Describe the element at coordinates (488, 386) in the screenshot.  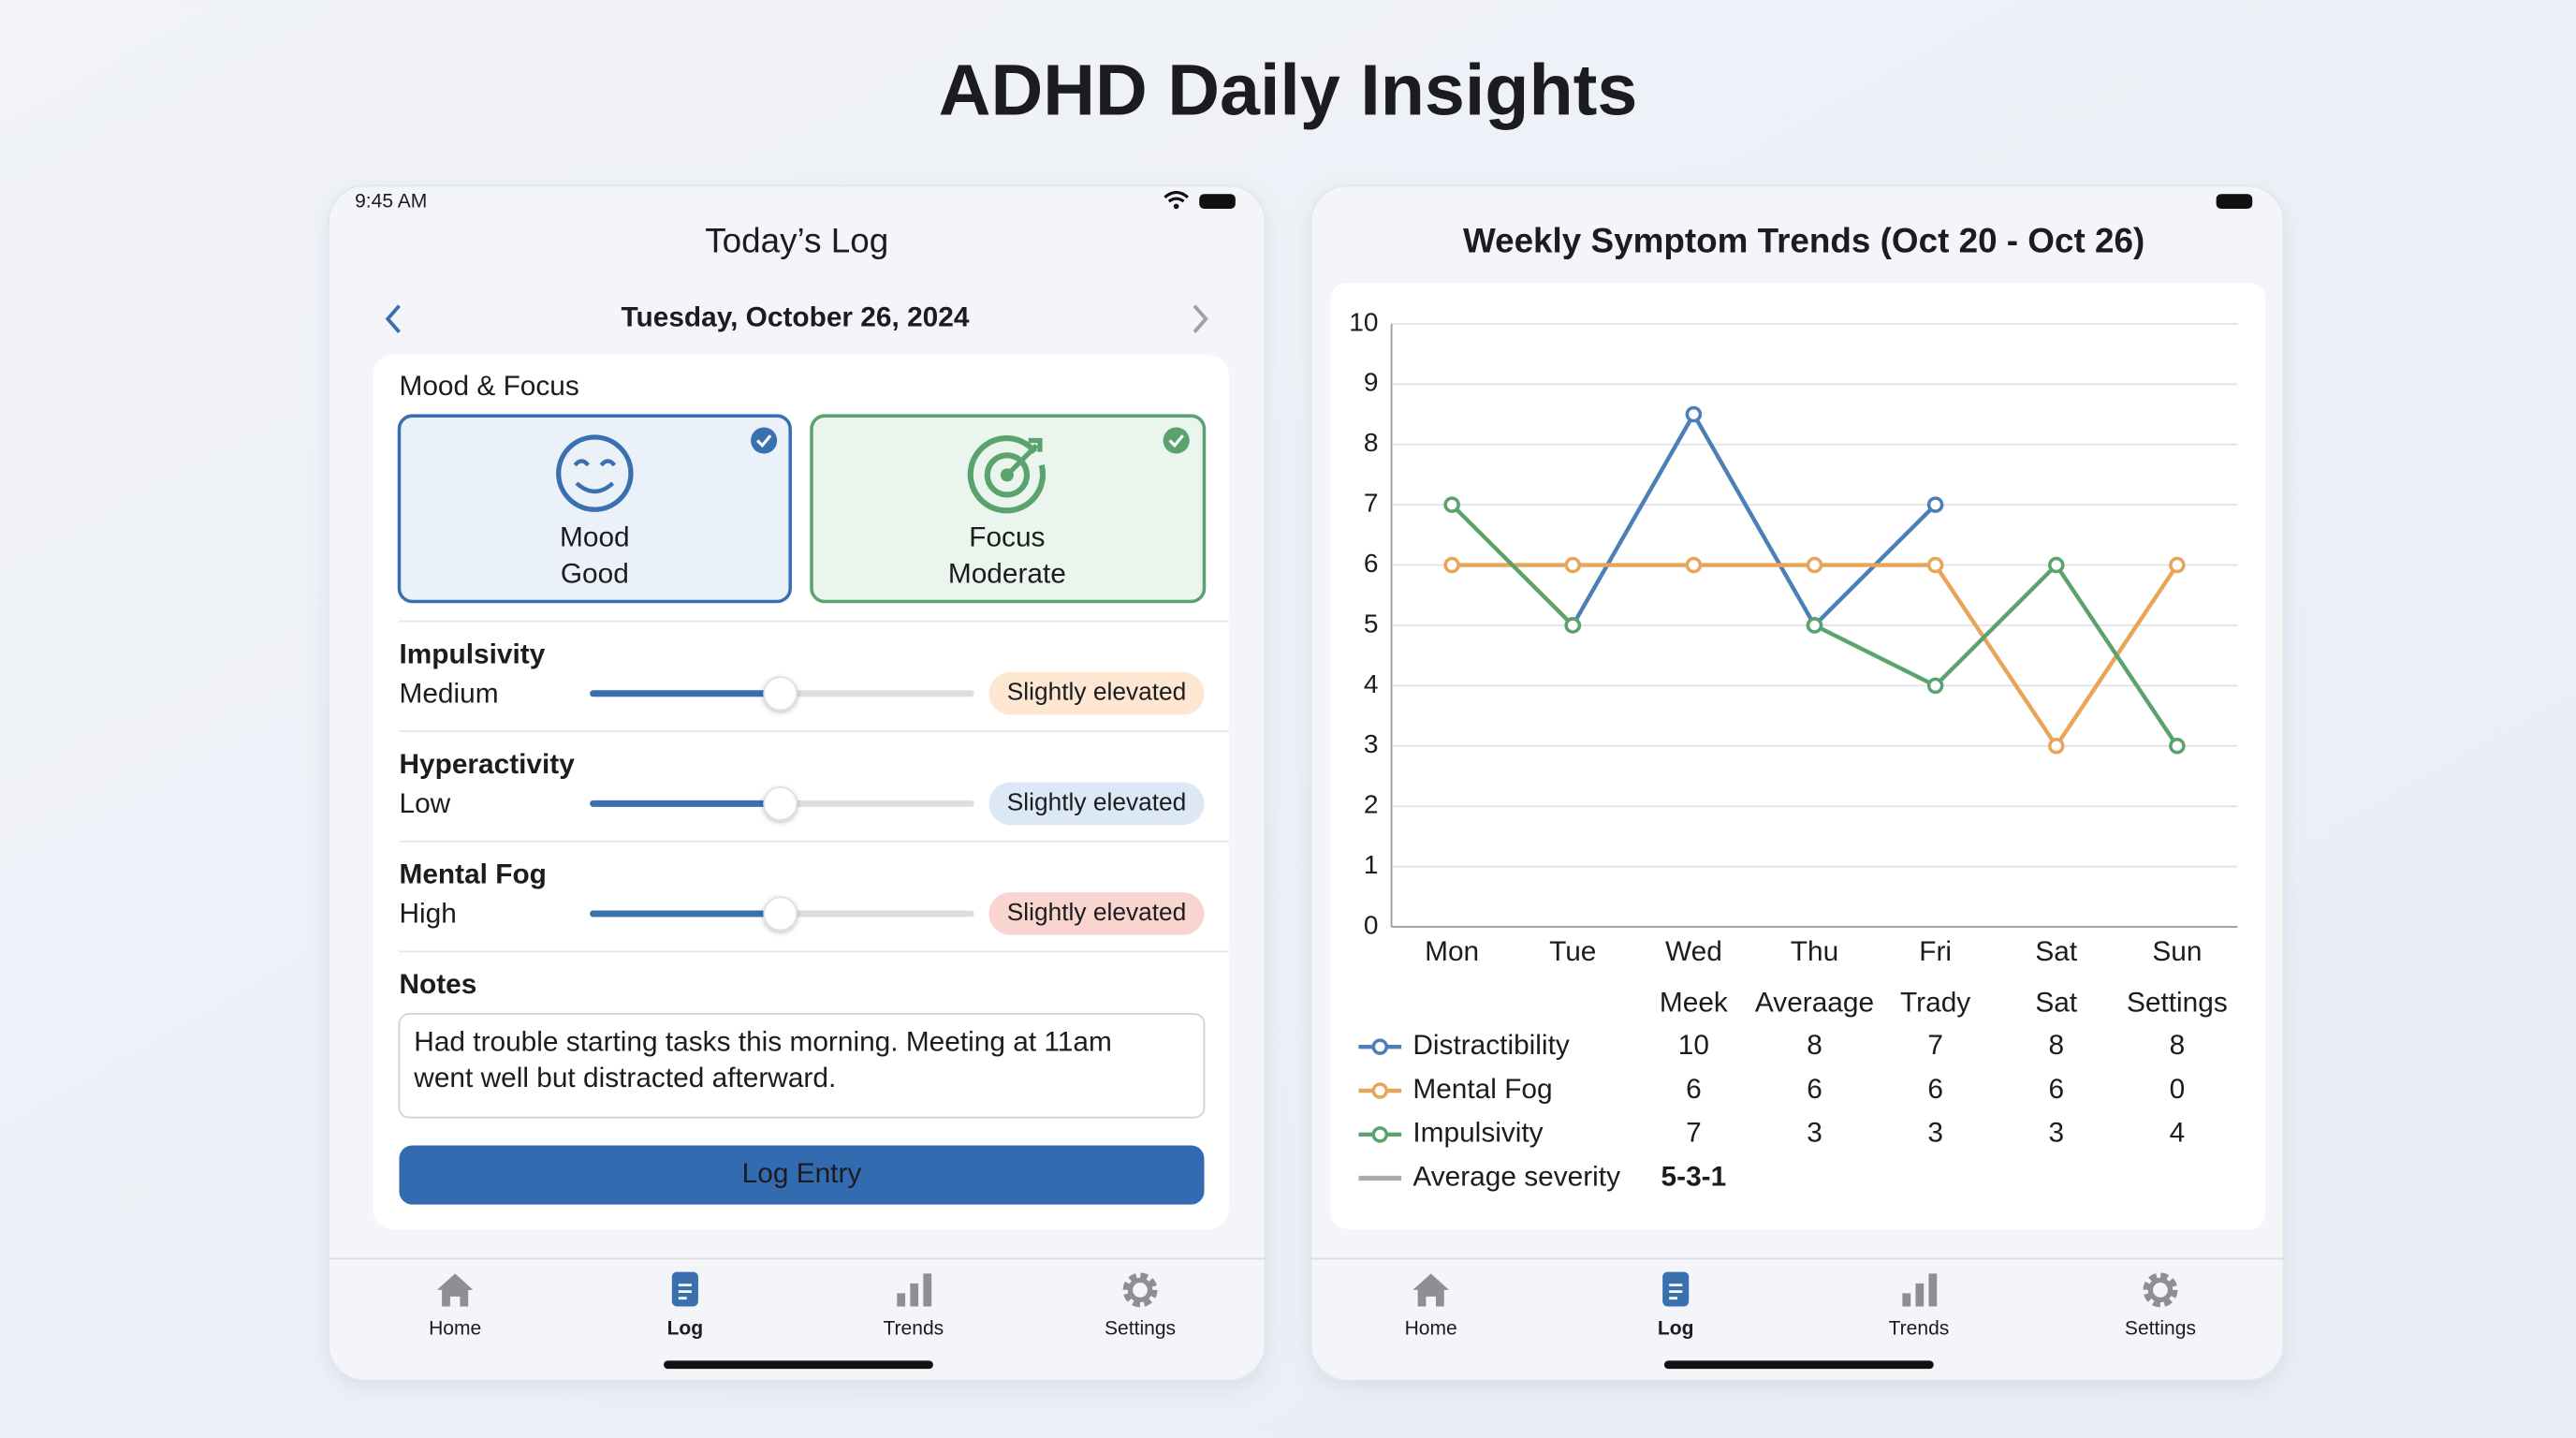
I see `section-title: Mood & Focus` at that location.